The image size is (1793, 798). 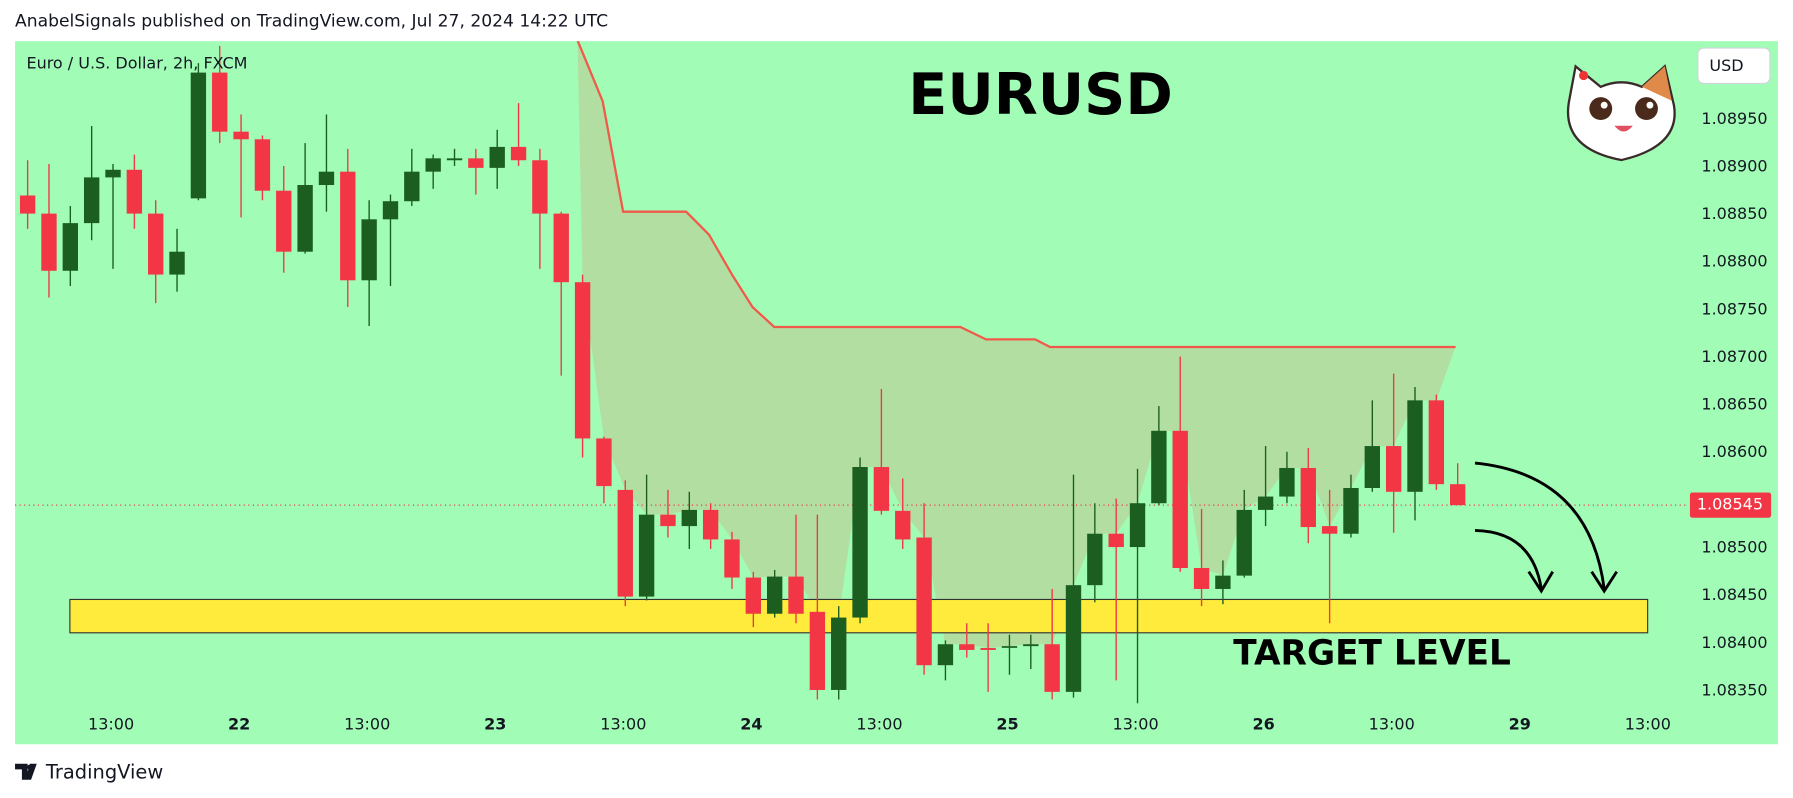 I want to click on symbol-label: Euro / U.S. Dollar, 2h, FXCM, so click(x=136, y=63).